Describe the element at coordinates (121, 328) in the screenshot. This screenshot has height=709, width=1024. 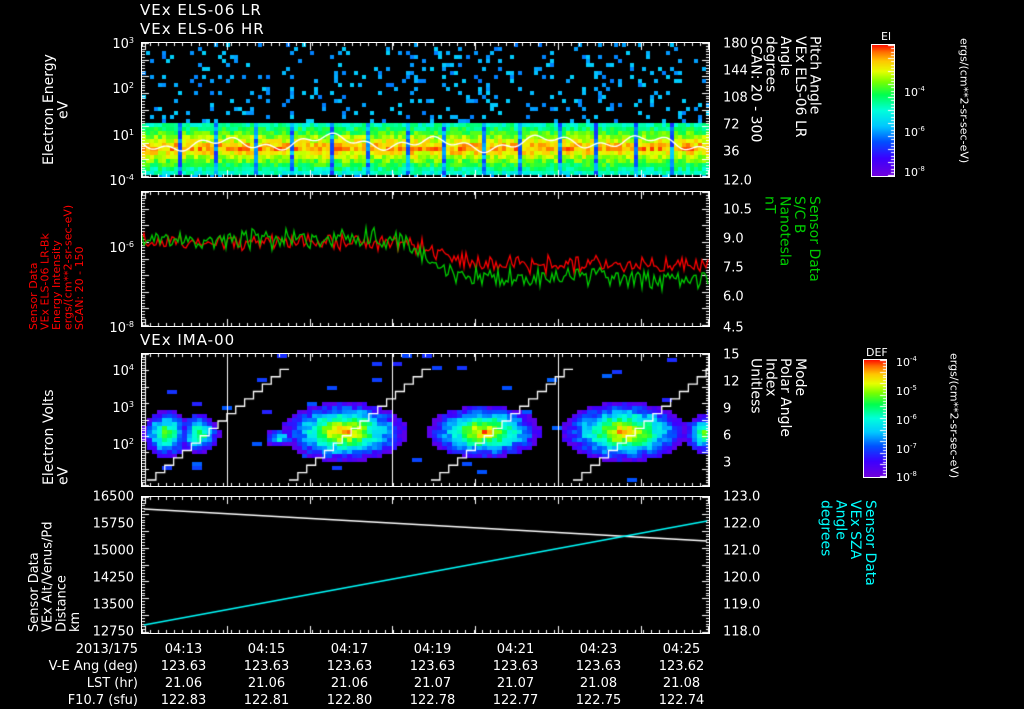
I see `ytick: 10-8` at that location.